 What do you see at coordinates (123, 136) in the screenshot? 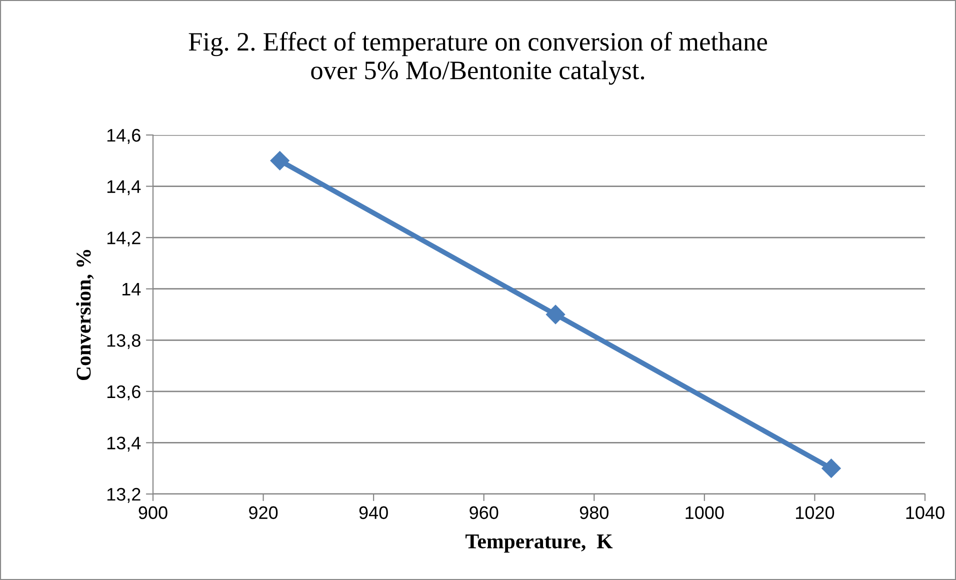
I see `y-tick-label: 14,6` at bounding box center [123, 136].